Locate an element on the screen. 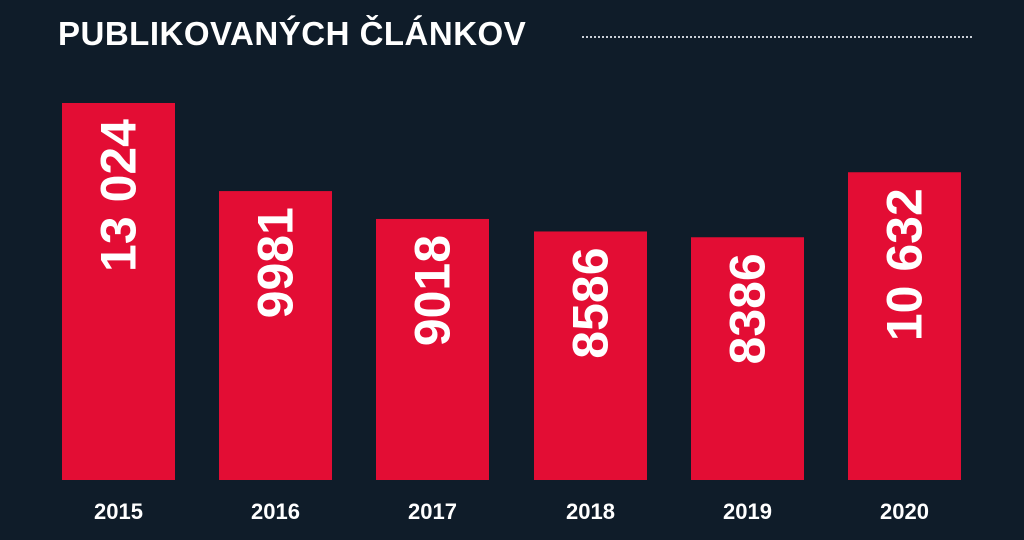 The height and width of the screenshot is (540, 1024). value-label-2019: 8386 is located at coordinates (748, 308).